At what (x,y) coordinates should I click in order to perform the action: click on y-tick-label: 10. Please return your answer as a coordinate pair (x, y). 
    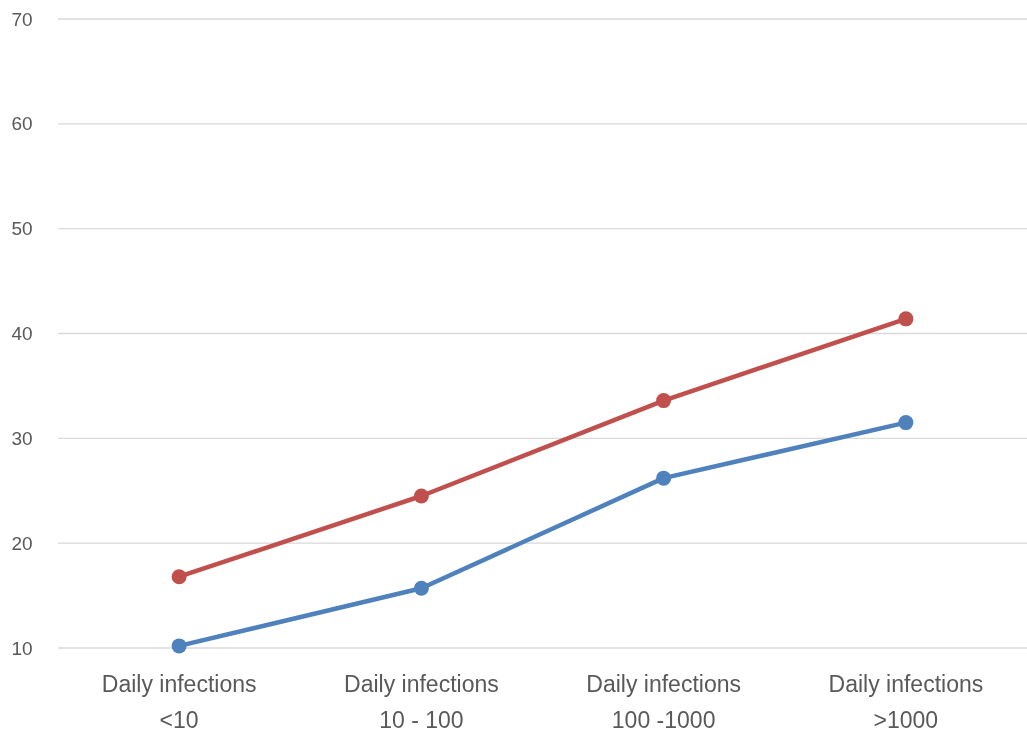
    Looking at the image, I should click on (22, 648).